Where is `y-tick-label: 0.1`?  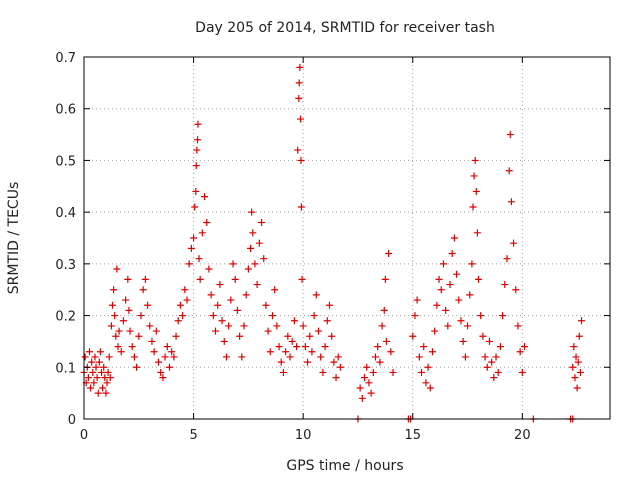 y-tick-label: 0.1 is located at coordinates (65, 368).